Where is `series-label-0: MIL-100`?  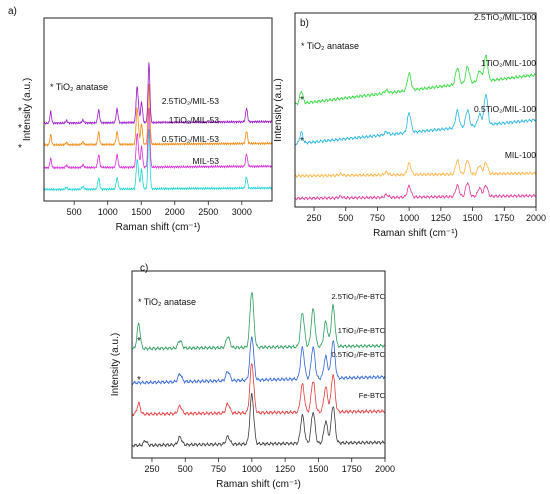 series-label-0: MIL-100 is located at coordinates (520, 155).